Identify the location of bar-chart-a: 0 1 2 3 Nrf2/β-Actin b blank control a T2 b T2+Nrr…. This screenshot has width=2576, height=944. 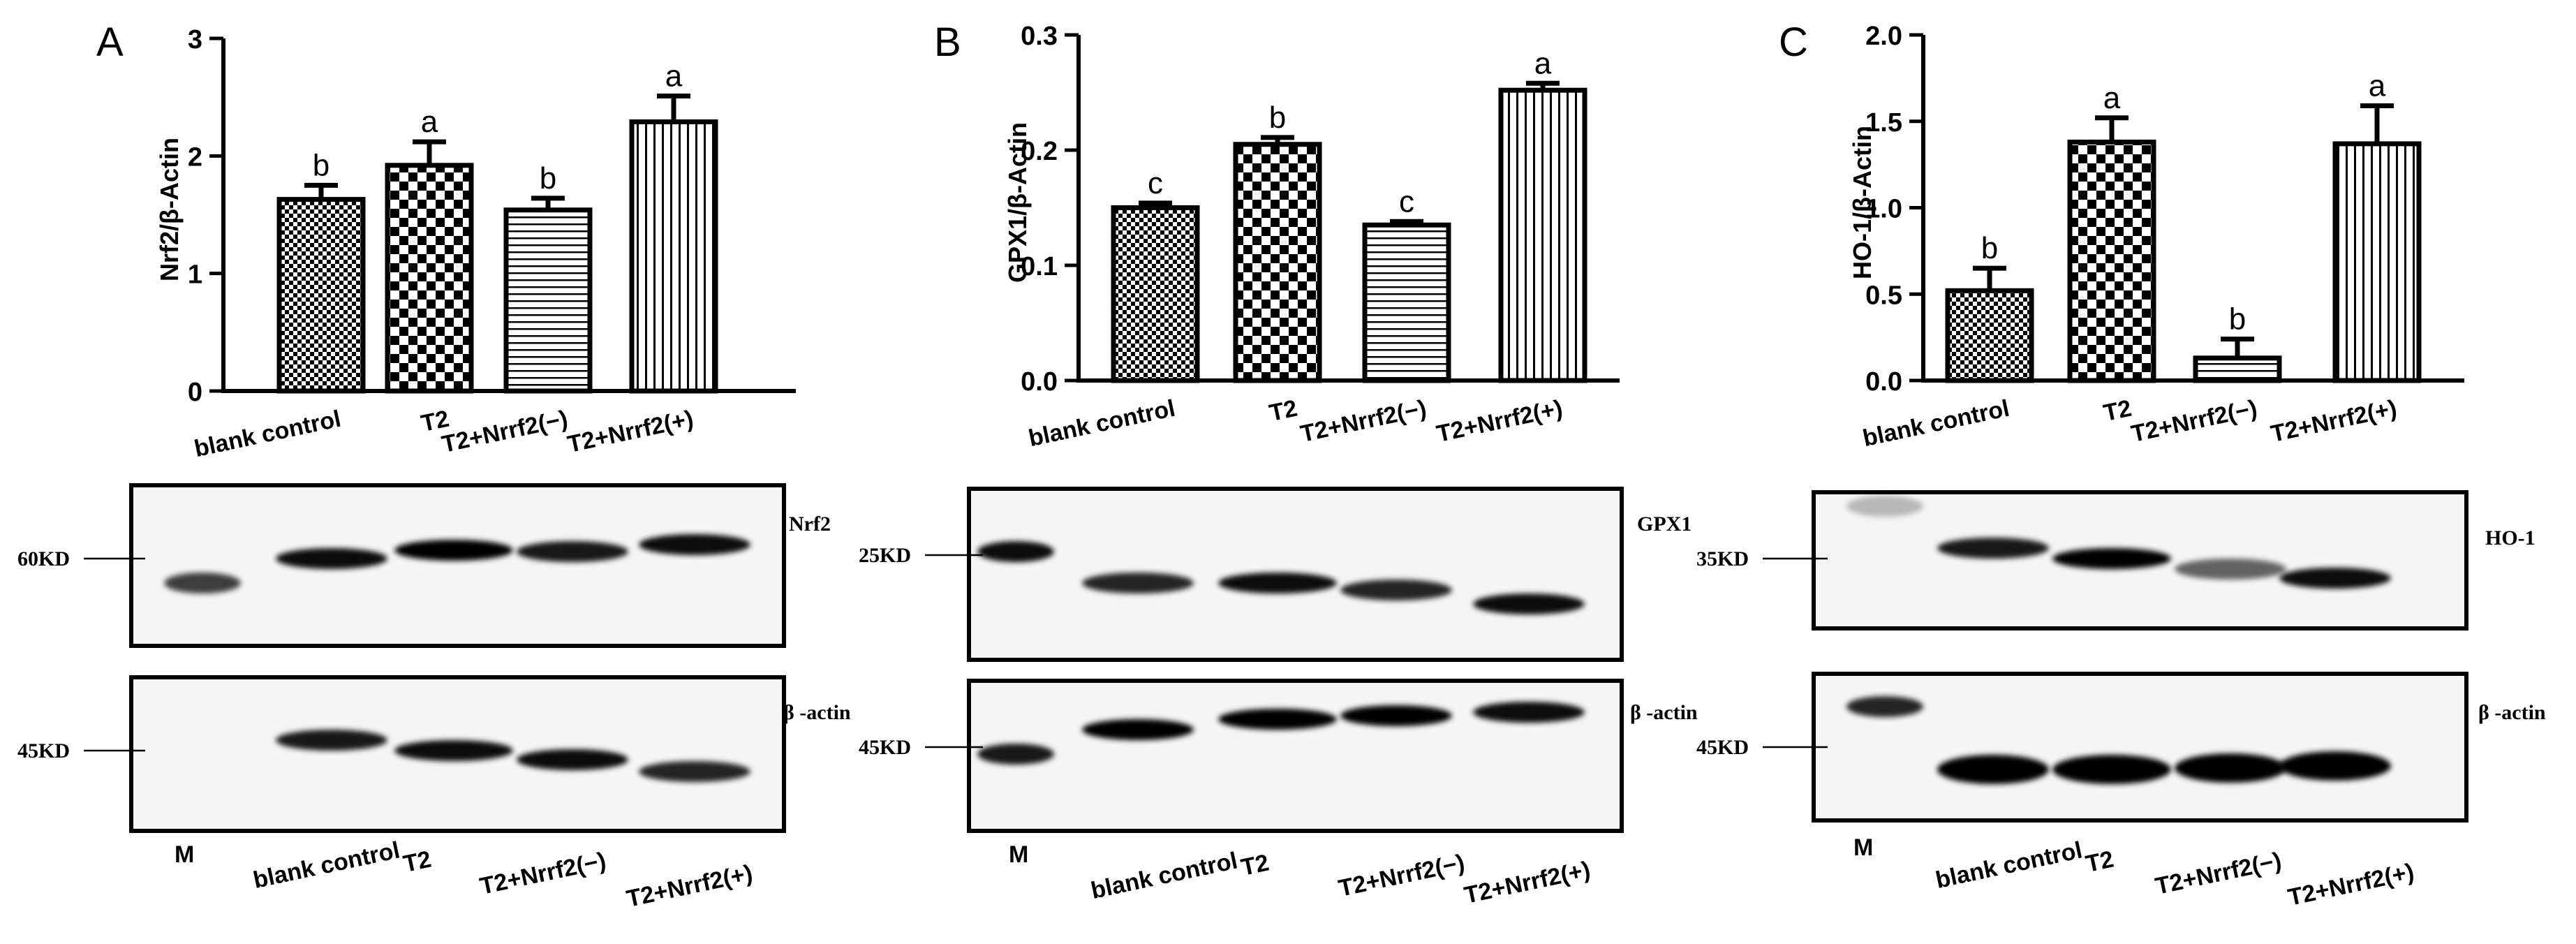
(475, 244).